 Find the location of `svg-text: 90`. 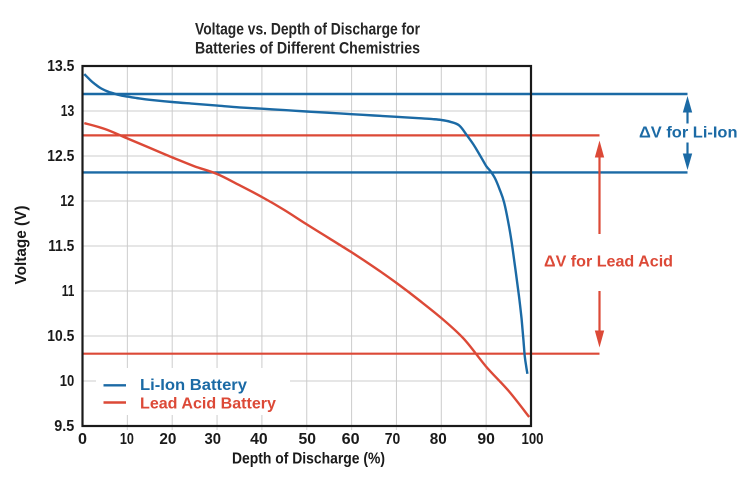

svg-text: 90 is located at coordinates (486, 439).